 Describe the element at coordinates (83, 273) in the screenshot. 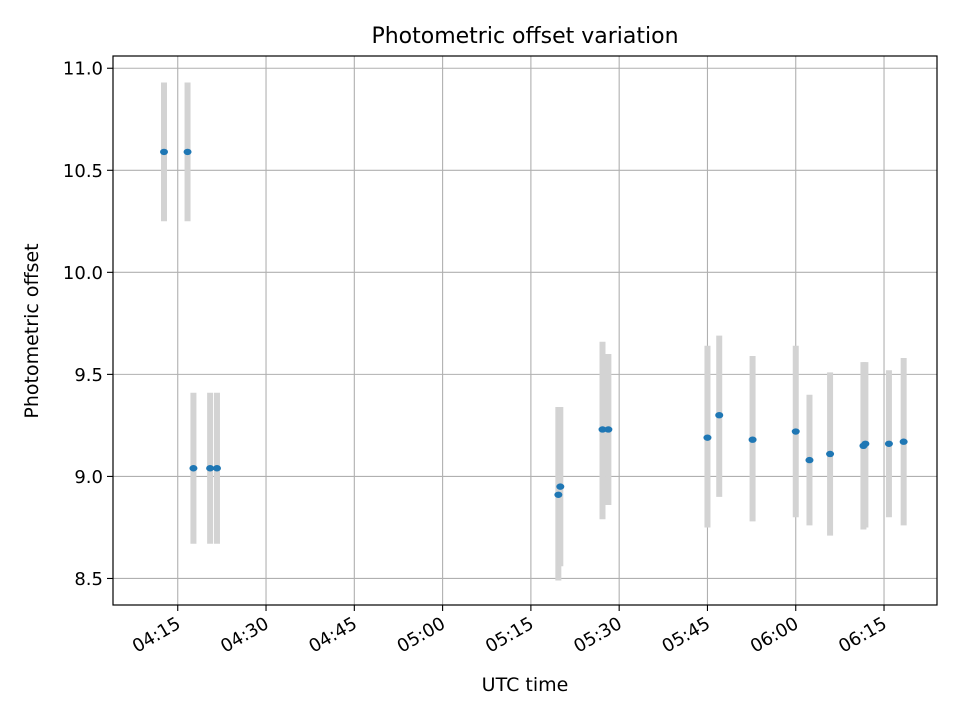

I see `y-tick-label: 10.0` at that location.